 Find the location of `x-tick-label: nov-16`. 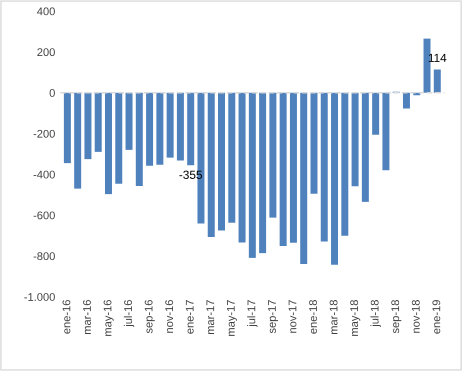

x-tick-label: nov-16 is located at coordinates (169, 316).